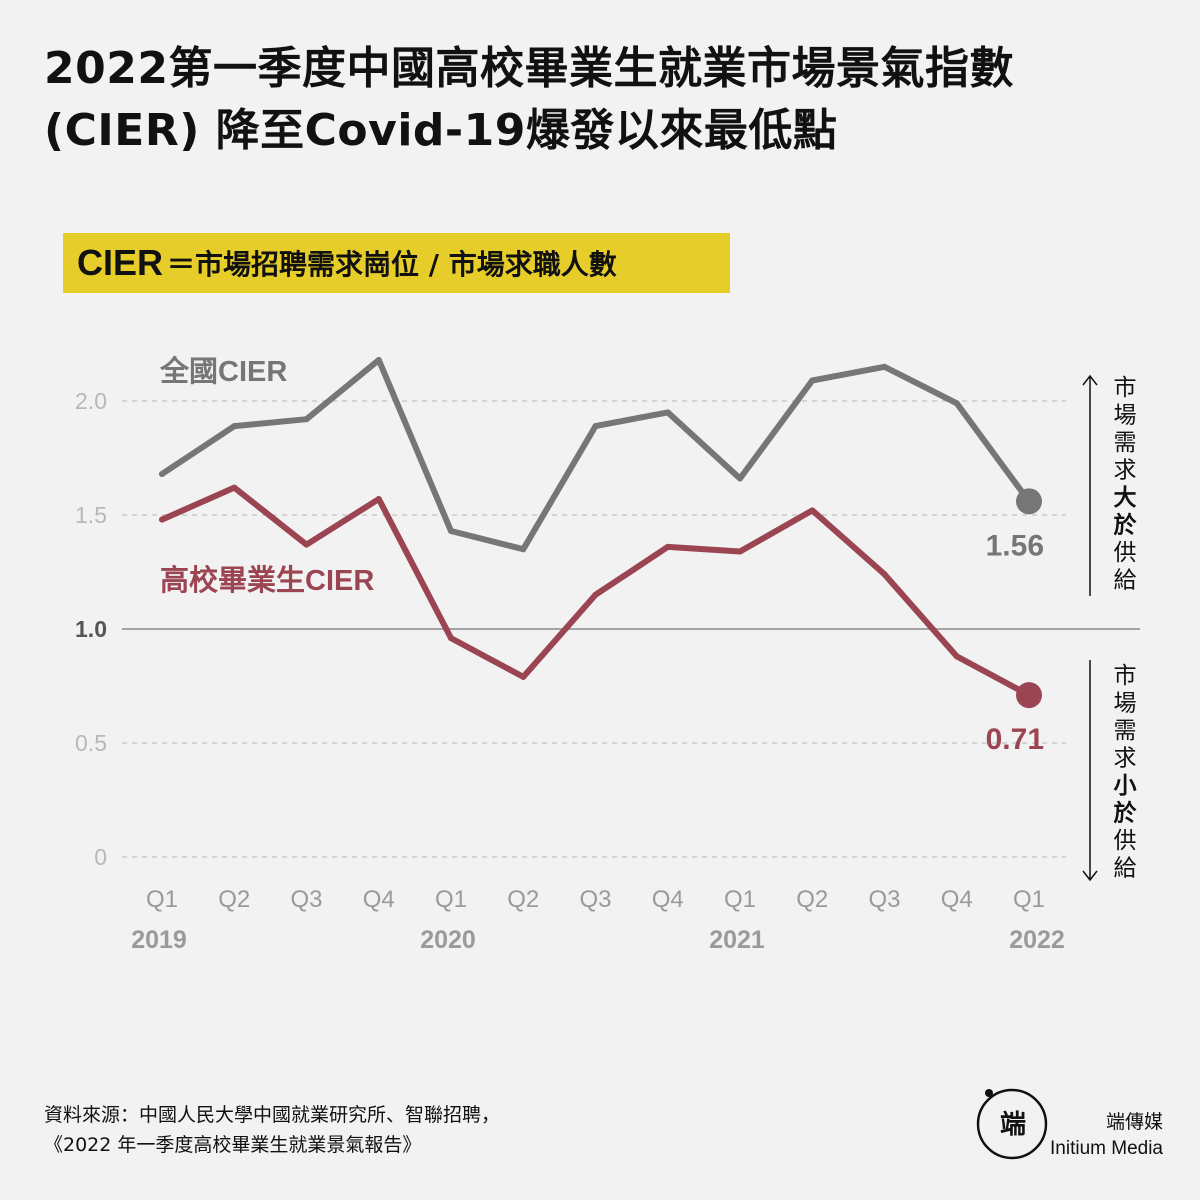 The image size is (1200, 1200). What do you see at coordinates (272, 1115) in the screenshot?
I see `source-line-1: 資料來源：中國人民大學中國就業研究所、智聯招聘，` at bounding box center [272, 1115].